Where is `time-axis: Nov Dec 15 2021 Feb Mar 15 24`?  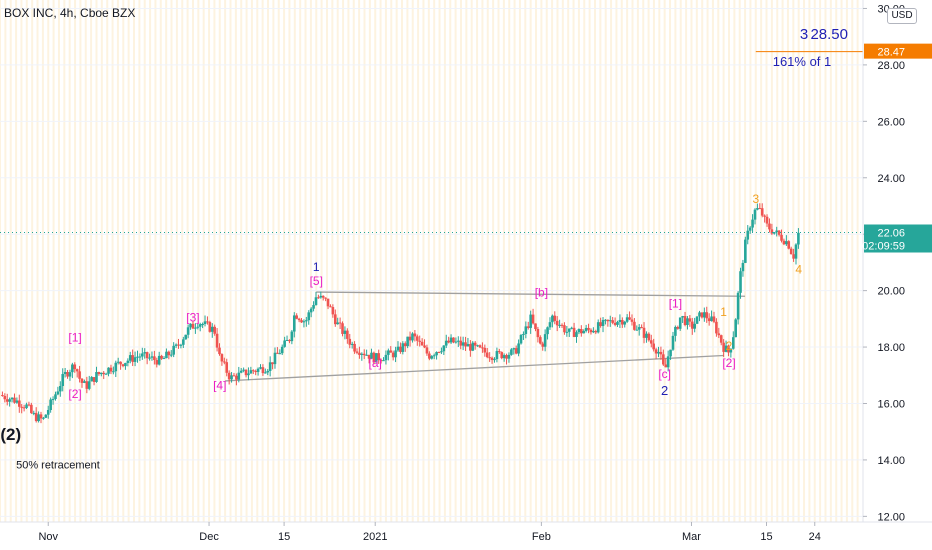
time-axis: Nov Dec 15 2021 Feb Mar 15 24 is located at coordinates (466, 535).